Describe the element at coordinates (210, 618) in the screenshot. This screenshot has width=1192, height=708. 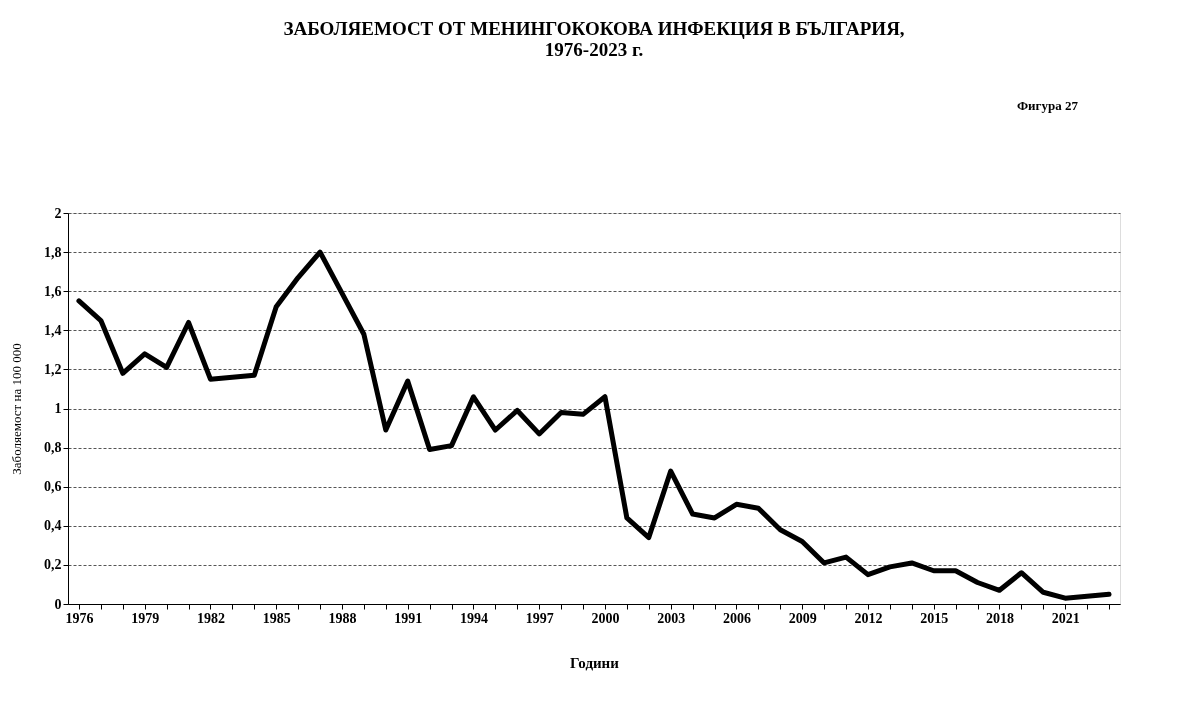
I see `x-tick-label: 1982` at that location.